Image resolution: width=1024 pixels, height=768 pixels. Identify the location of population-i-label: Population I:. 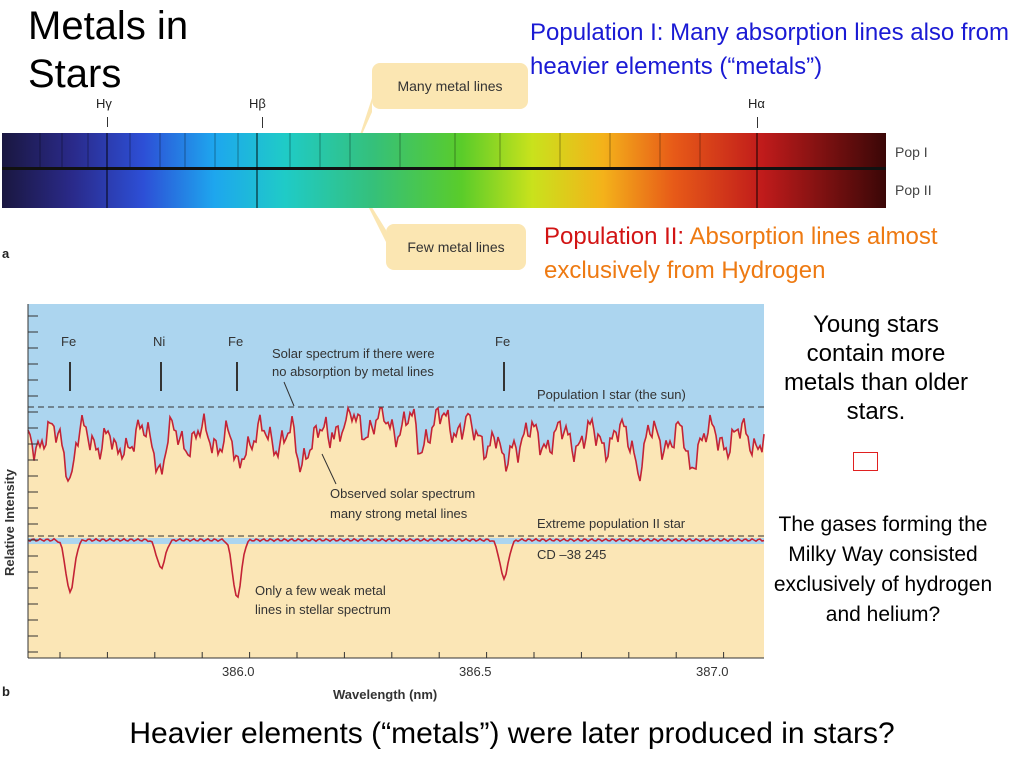
(597, 32).